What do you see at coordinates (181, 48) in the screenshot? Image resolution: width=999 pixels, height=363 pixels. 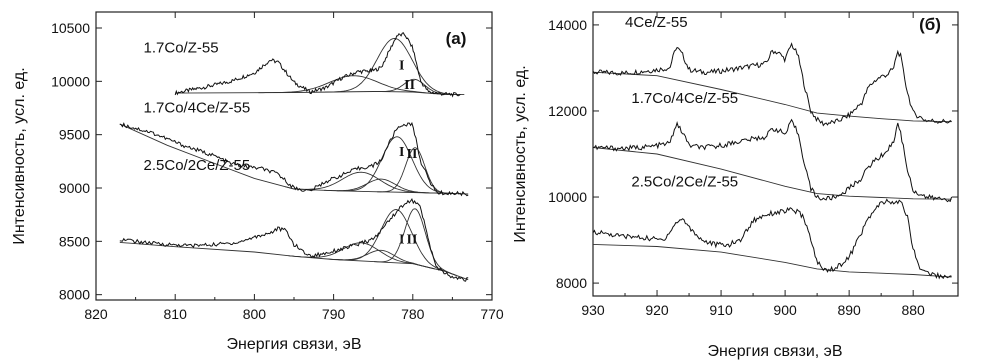 I see `series-name-label: 1.7Co/Z-55` at bounding box center [181, 48].